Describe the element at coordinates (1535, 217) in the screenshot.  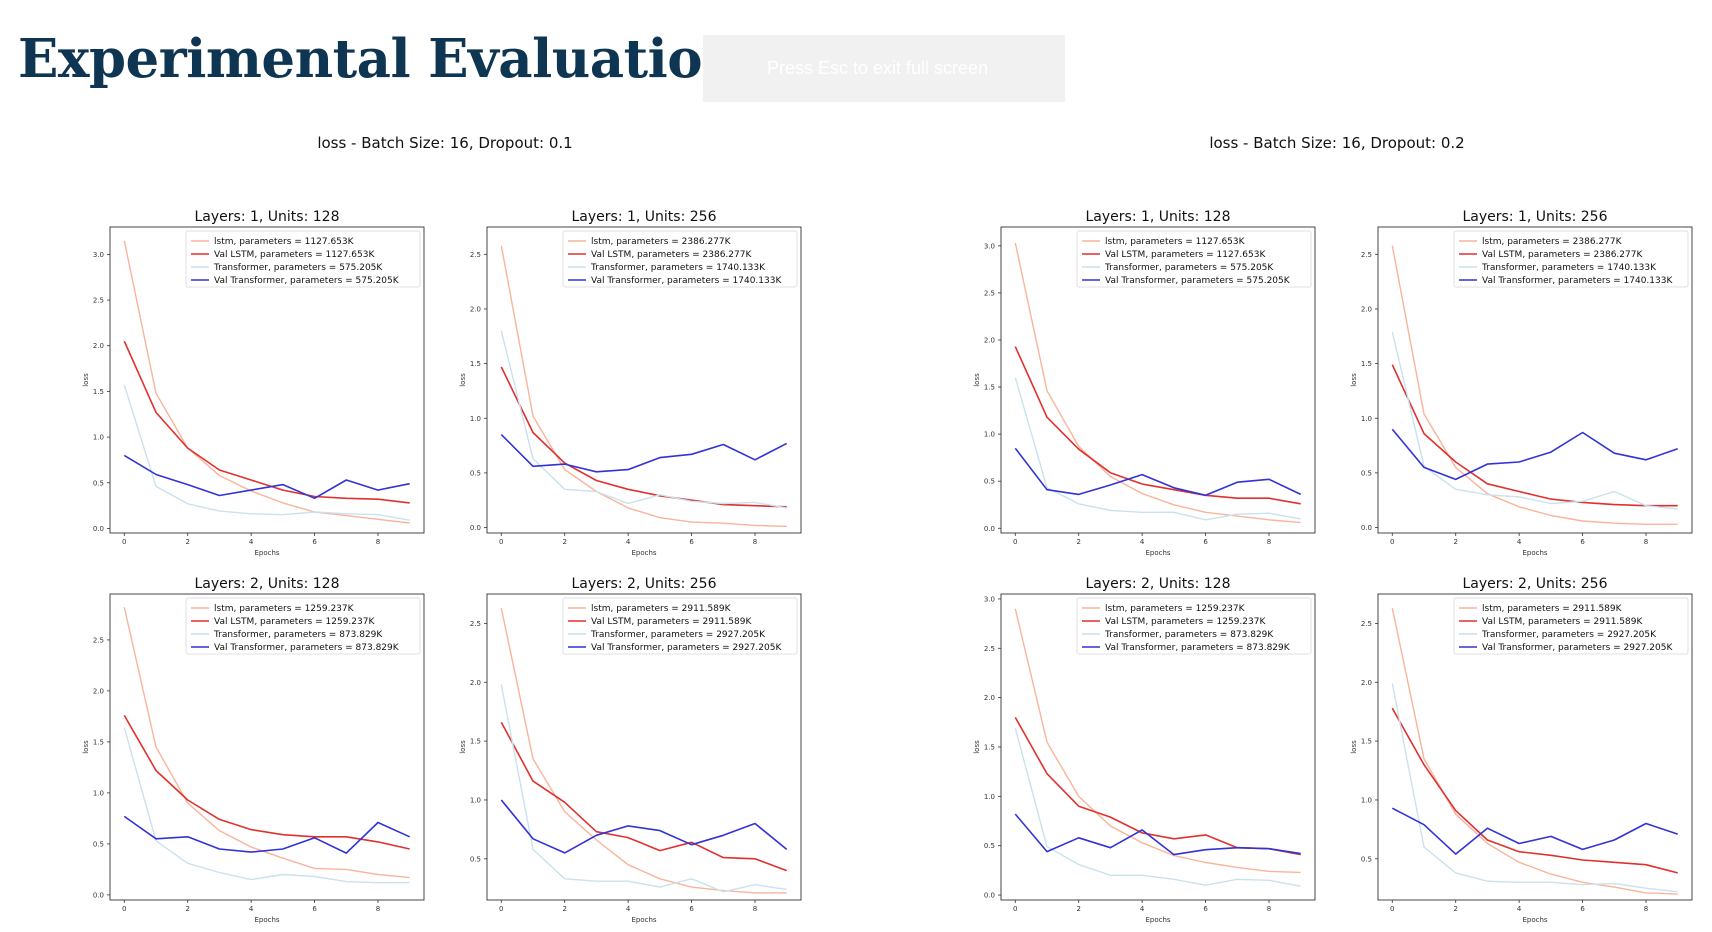
I see `chart-title: Layers: 1, Units: 256` at that location.